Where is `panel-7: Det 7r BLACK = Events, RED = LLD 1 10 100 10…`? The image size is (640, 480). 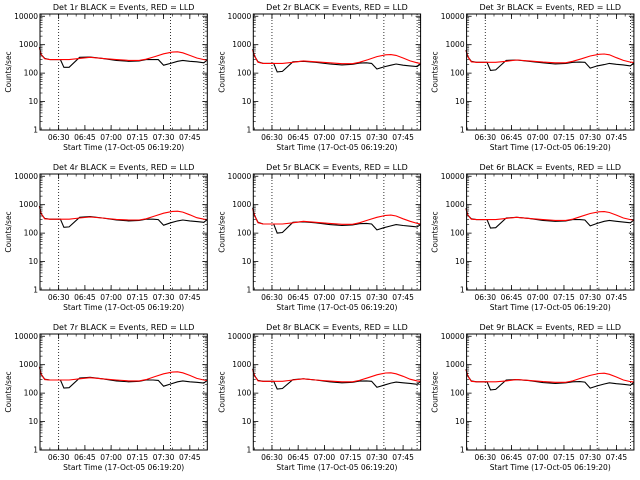
panel-7: Det 7r BLACK = Events, RED = LLD 1 10 100 10… is located at coordinates (106, 397).